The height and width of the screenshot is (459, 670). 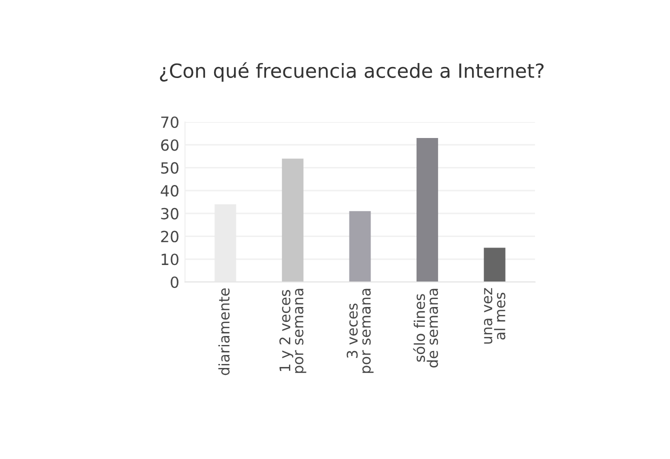 What do you see at coordinates (169, 122) in the screenshot?
I see `y-tick-label: 70` at bounding box center [169, 122].